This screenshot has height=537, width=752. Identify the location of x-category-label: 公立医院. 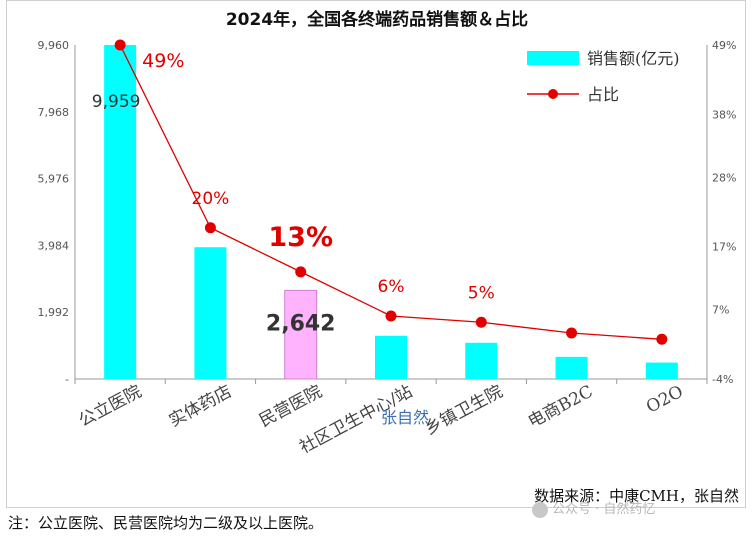
(110, 407).